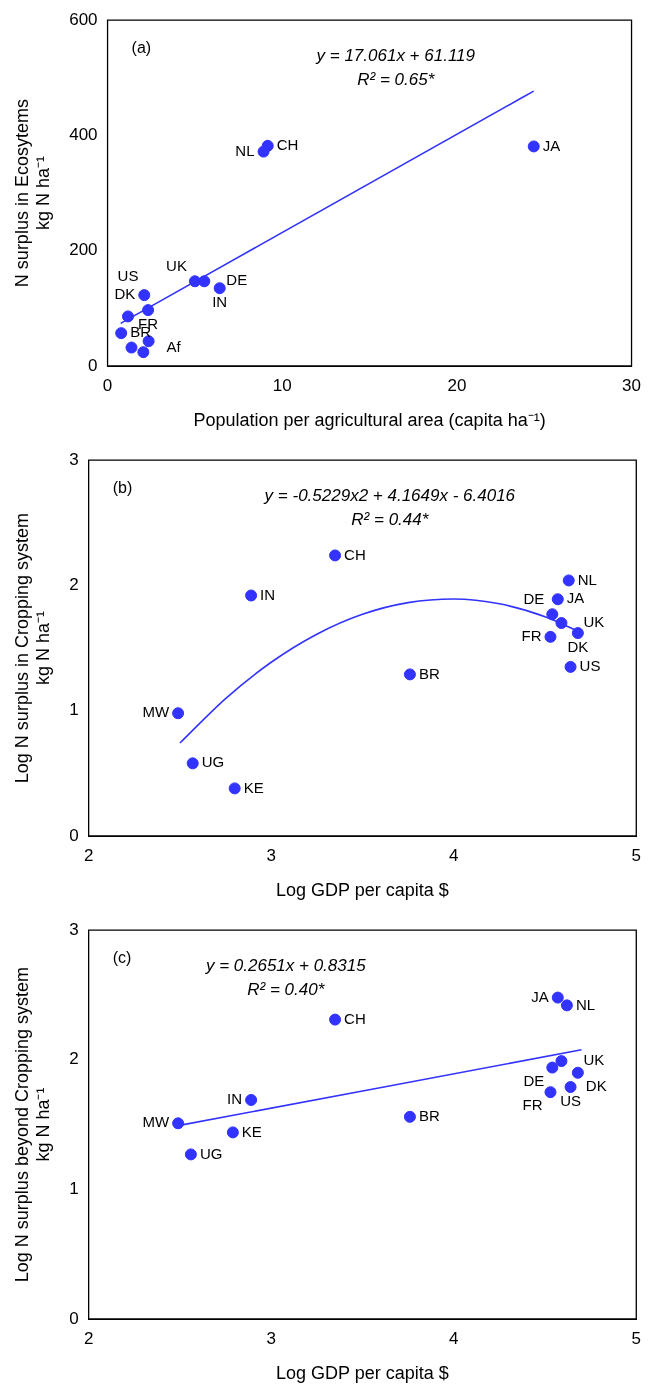 The height and width of the screenshot is (1393, 651). Describe the element at coordinates (122, 957) in the screenshot. I see `annotation: (c)` at that location.